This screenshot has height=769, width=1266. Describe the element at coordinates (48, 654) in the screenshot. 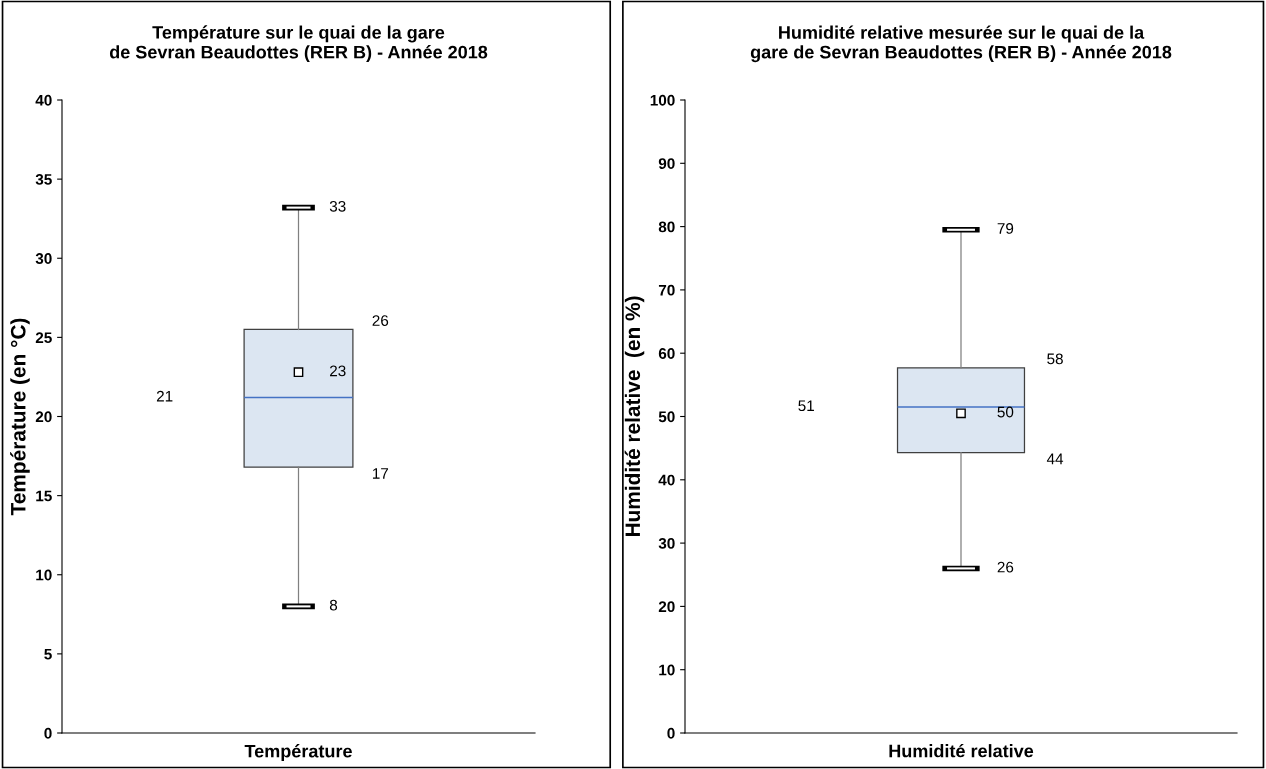

I see `y-tick-label: 5` at that location.